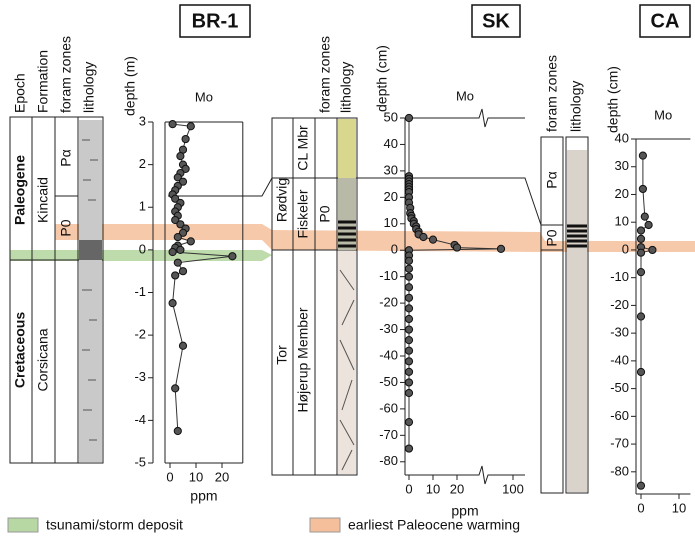 Image resolution: width=695 pixels, height=539 pixels. What do you see at coordinates (140, 334) in the screenshot?
I see `y-tick-label: -2` at bounding box center [140, 334].